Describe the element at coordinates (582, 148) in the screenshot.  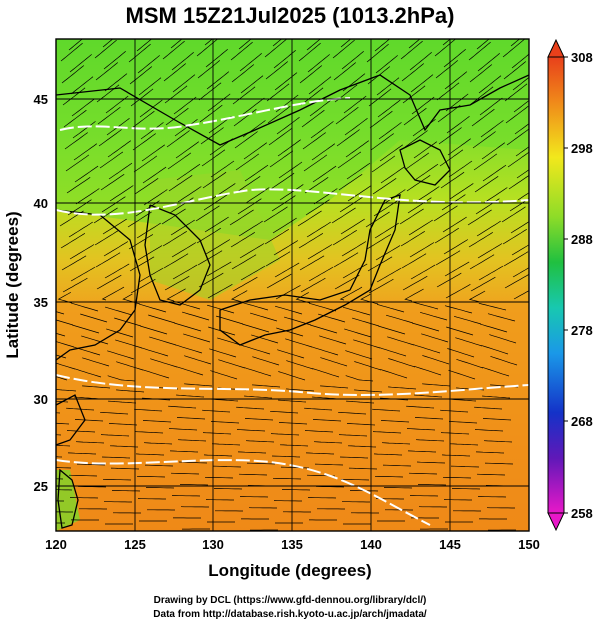
I see `colorbar-tick-298: 298` at that location.